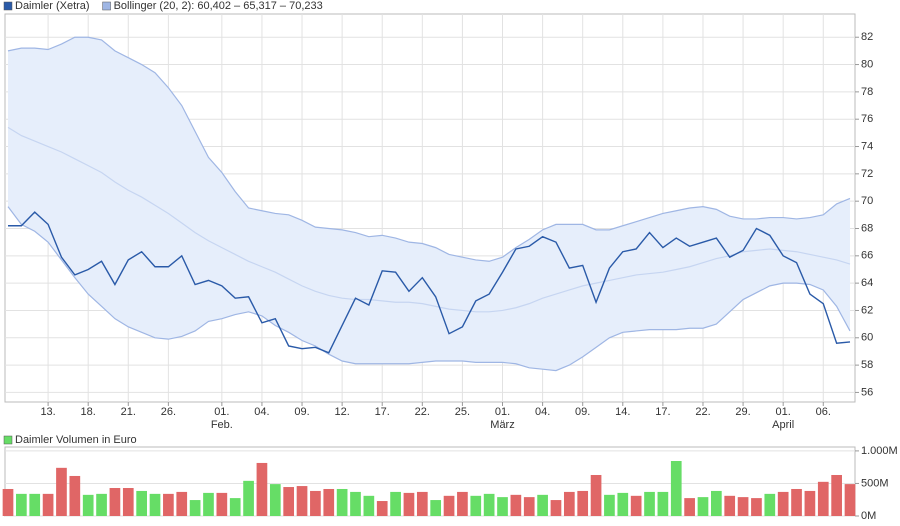 The height and width of the screenshot is (526, 900). I want to click on x-tick-label: 14., so click(622, 412).